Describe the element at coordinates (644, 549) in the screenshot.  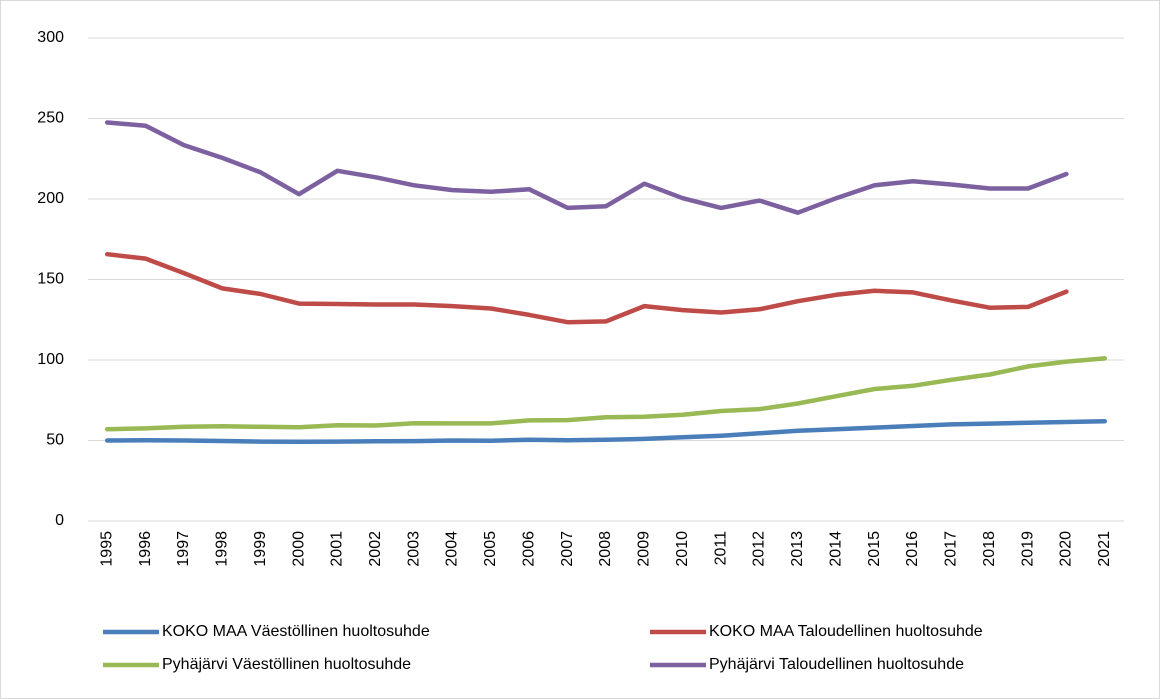
I see `x-tick-label: 2009` at that location.